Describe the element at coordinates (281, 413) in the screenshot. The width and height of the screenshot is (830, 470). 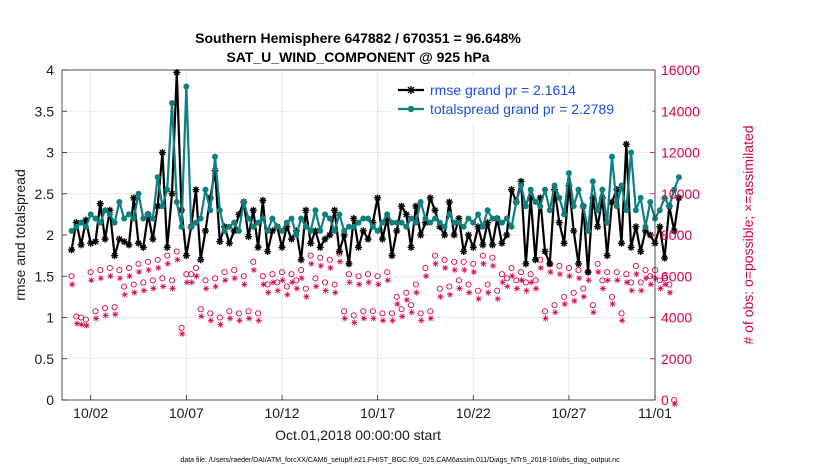
I see `x-tick-label: 10/12` at that location.